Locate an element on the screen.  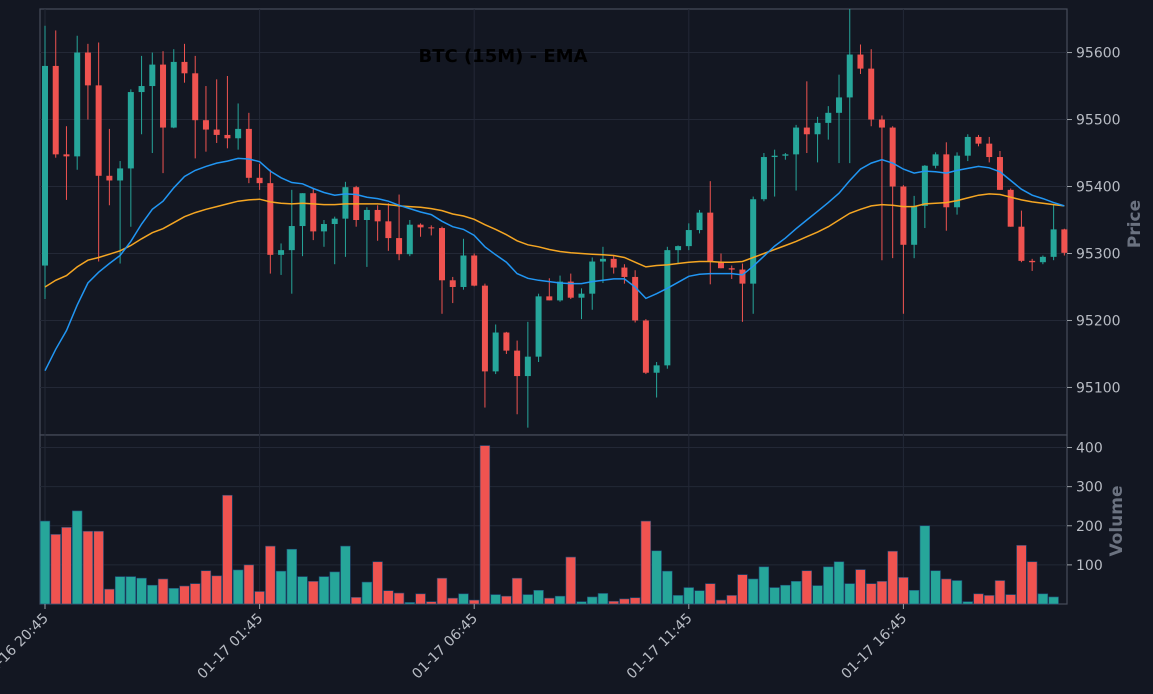
price-tick-label: 95300 is located at coordinates (1098, 254).